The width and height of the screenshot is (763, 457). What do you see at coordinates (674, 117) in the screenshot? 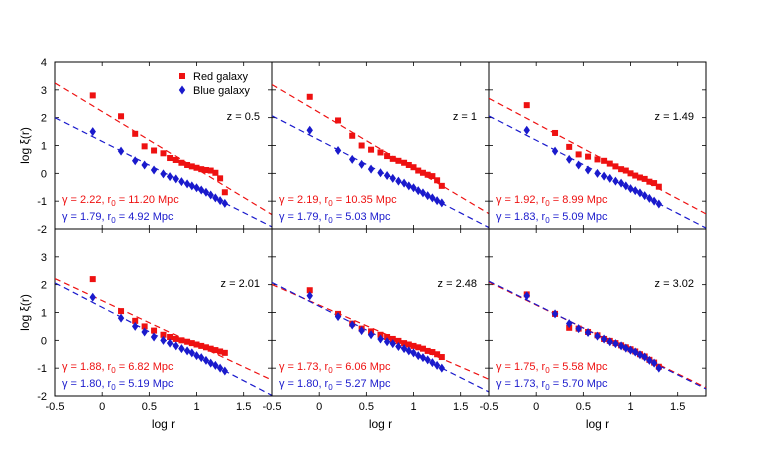
I see `redshift-label: z = 1.49` at bounding box center [674, 117].